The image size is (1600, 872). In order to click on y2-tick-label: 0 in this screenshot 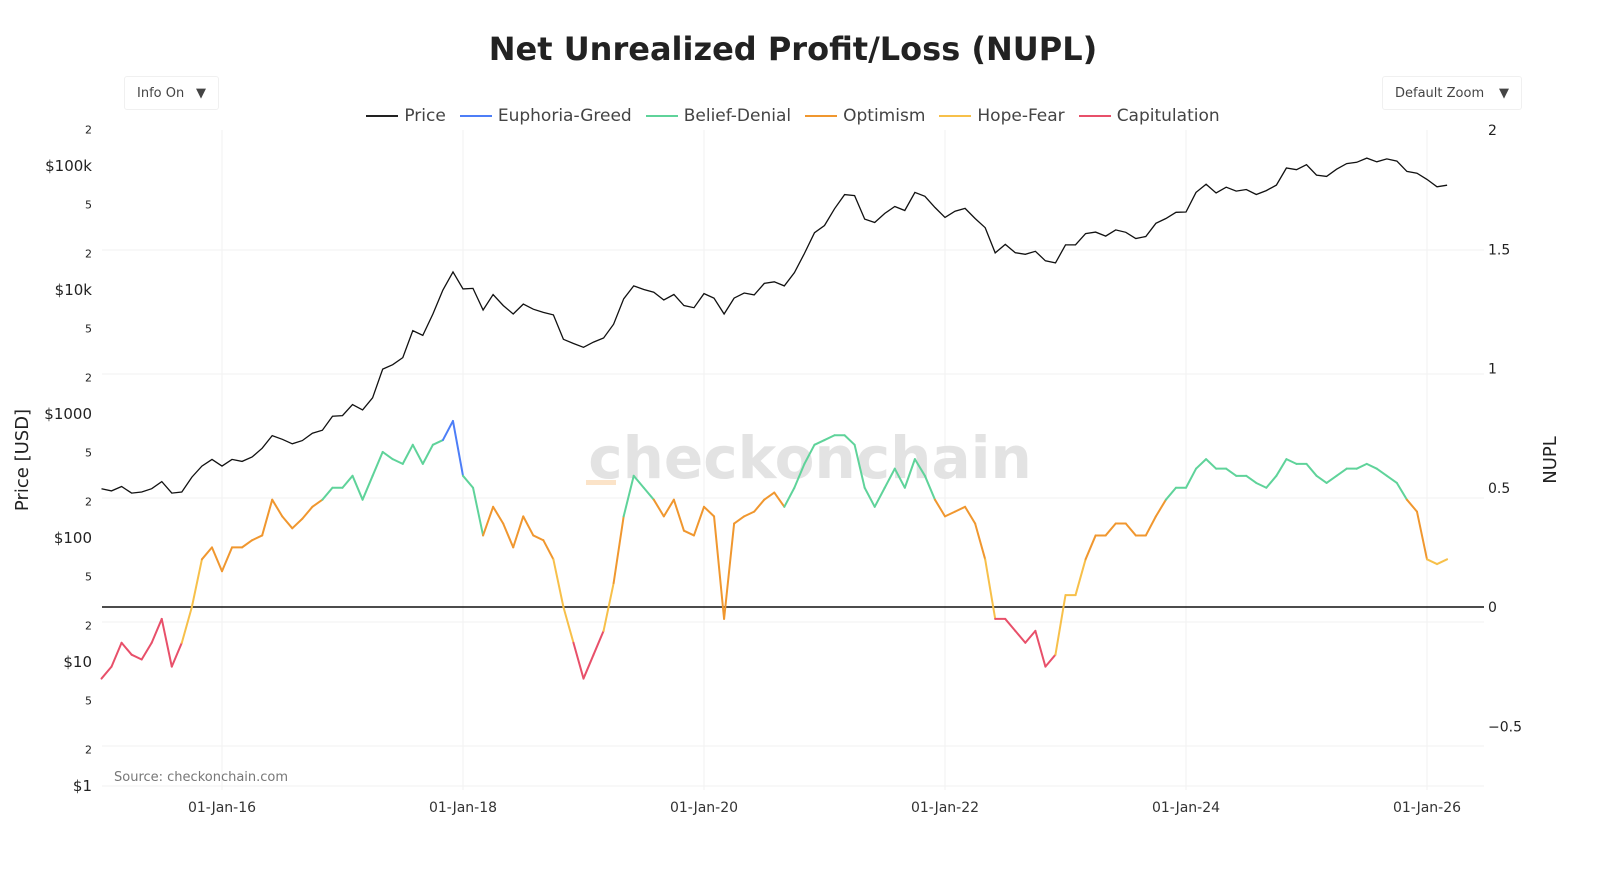, I will do `click(1492, 608)`.